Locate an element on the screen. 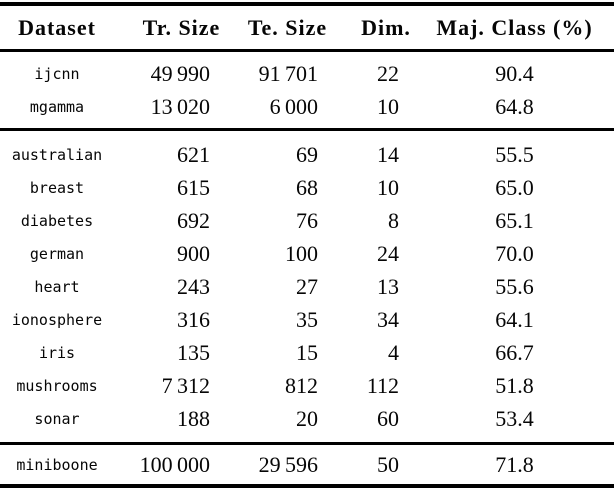  cell-dataset: diabetes is located at coordinates (57, 220).